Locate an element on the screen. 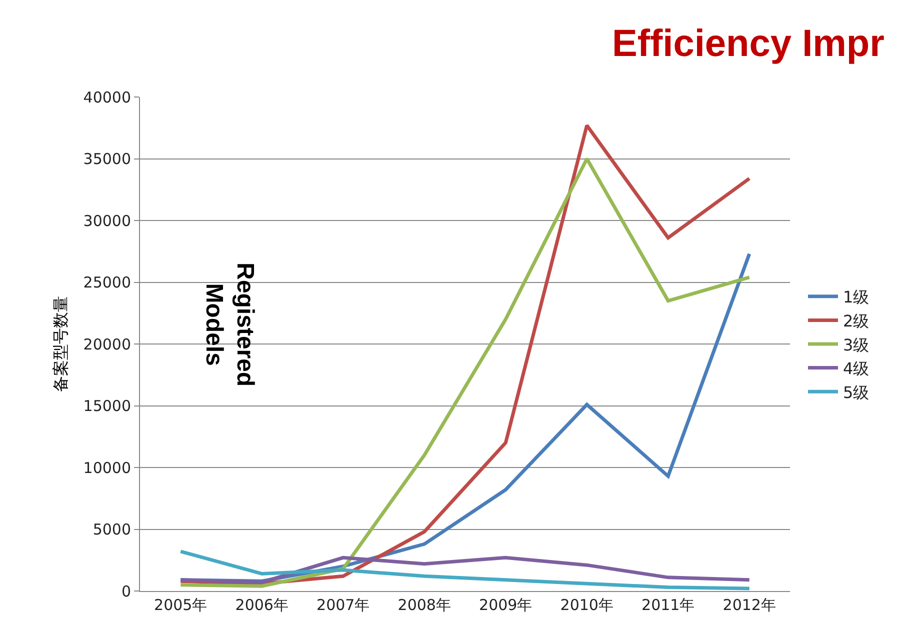 The width and height of the screenshot is (912, 641). line-series is located at coordinates (465, 570).